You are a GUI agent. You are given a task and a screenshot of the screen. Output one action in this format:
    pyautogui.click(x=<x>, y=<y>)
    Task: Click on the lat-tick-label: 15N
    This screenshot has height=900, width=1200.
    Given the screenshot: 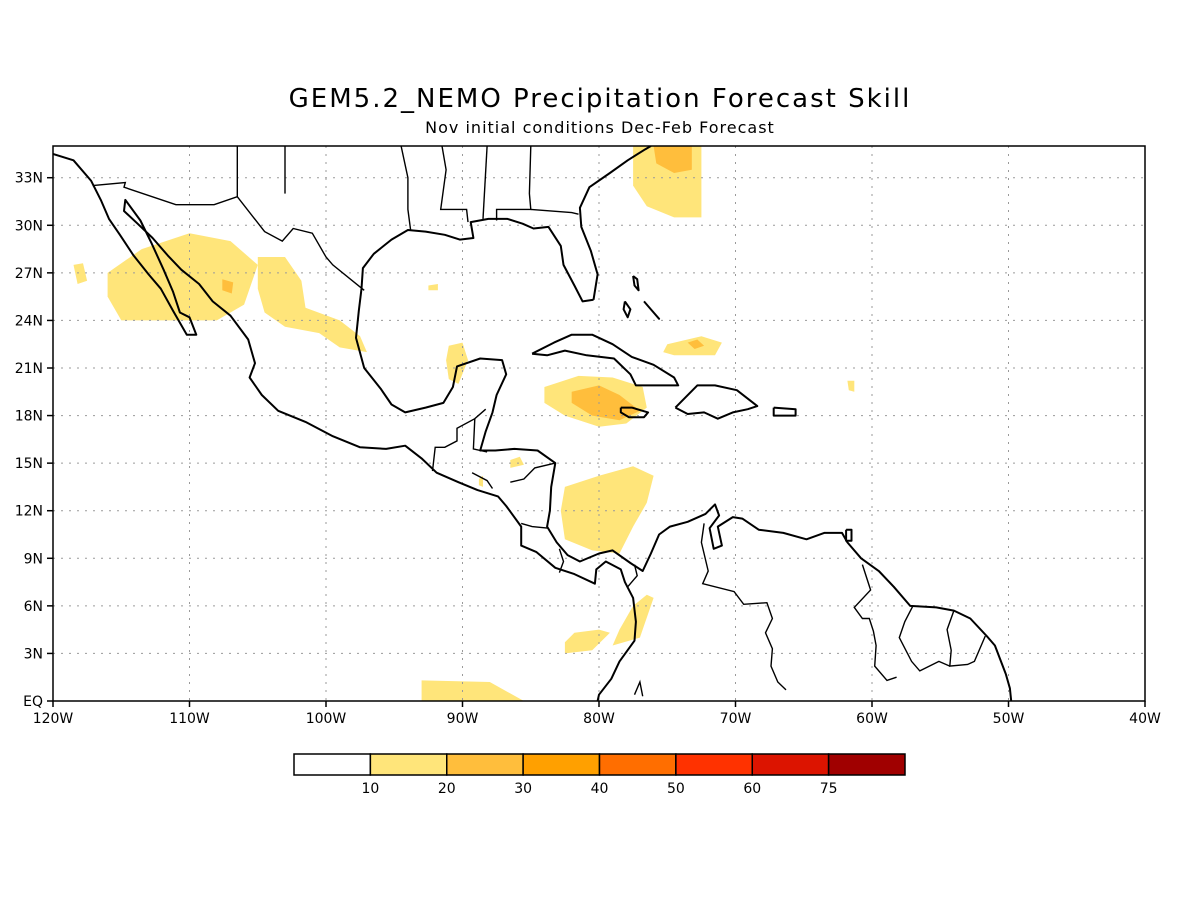 What is the action you would take?
    pyautogui.click(x=29, y=464)
    